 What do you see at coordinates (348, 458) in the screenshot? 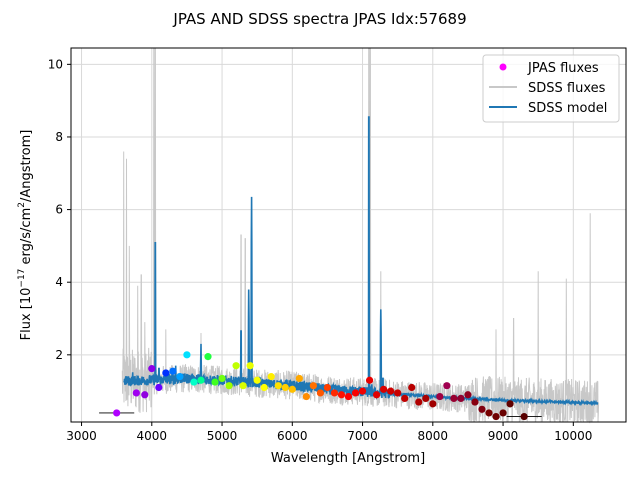
I see `x-axis-label: Wavelength [Angstrom]` at bounding box center [348, 458].